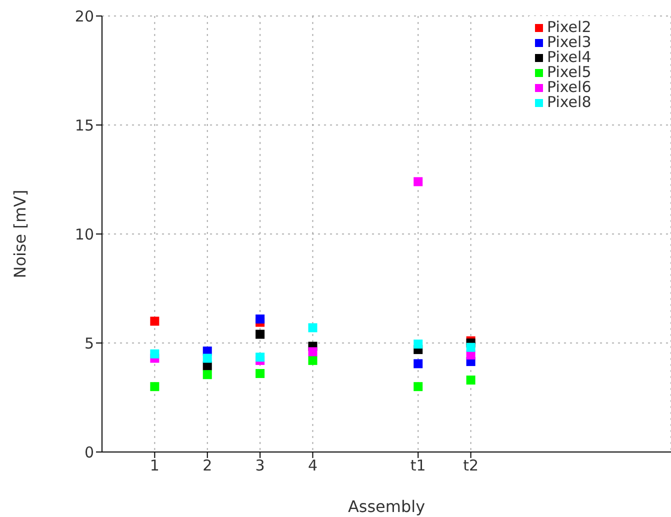  What do you see at coordinates (155, 465) in the screenshot?
I see `x-tick-label: 1` at bounding box center [155, 465].